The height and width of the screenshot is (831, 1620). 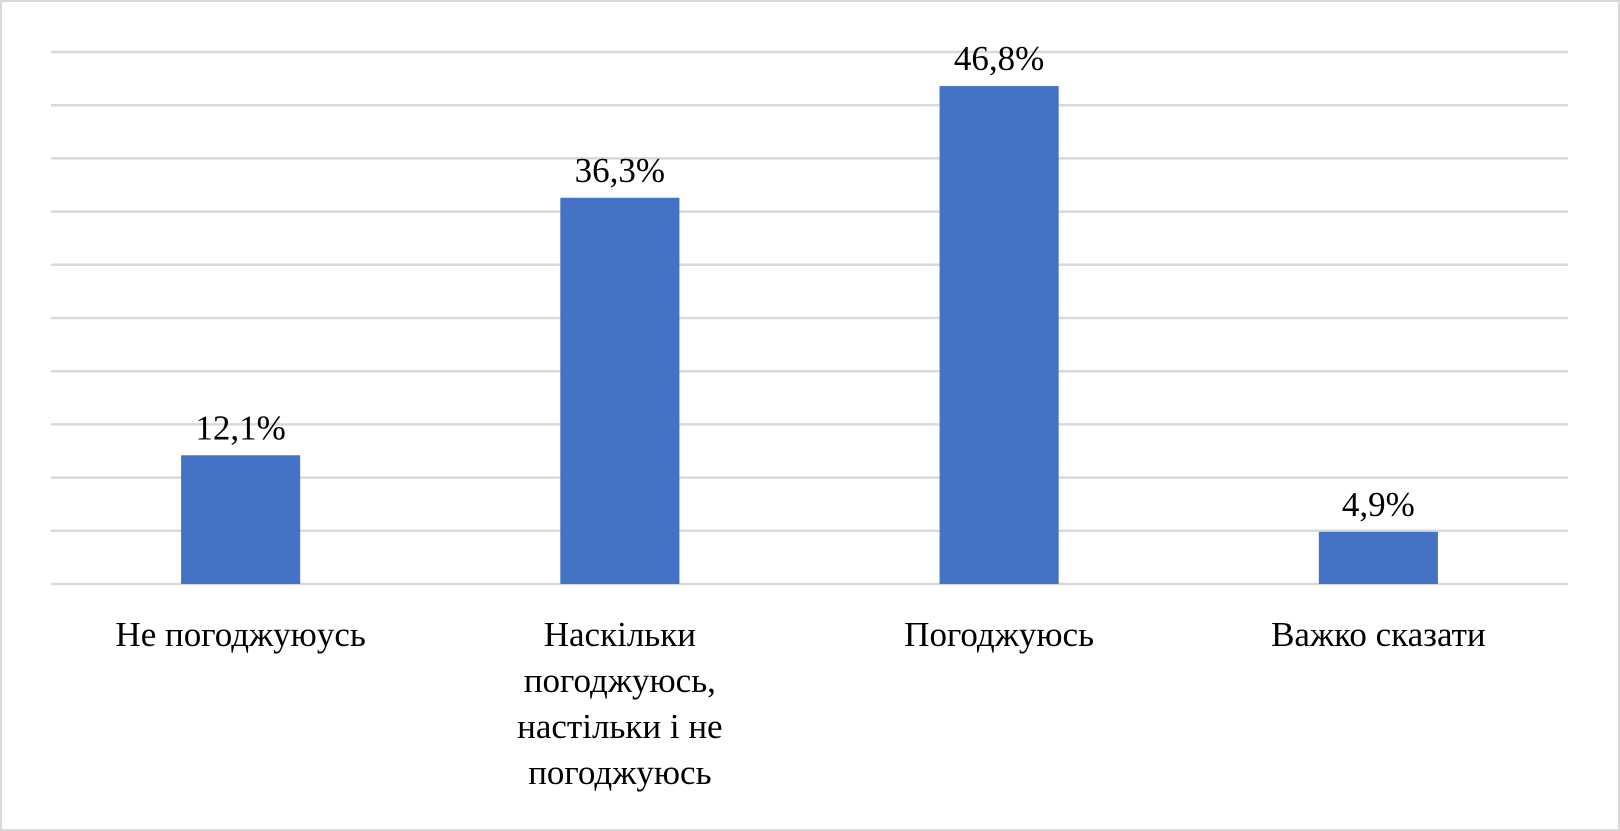 I want to click on data-label: 36,3%, so click(x=620, y=170).